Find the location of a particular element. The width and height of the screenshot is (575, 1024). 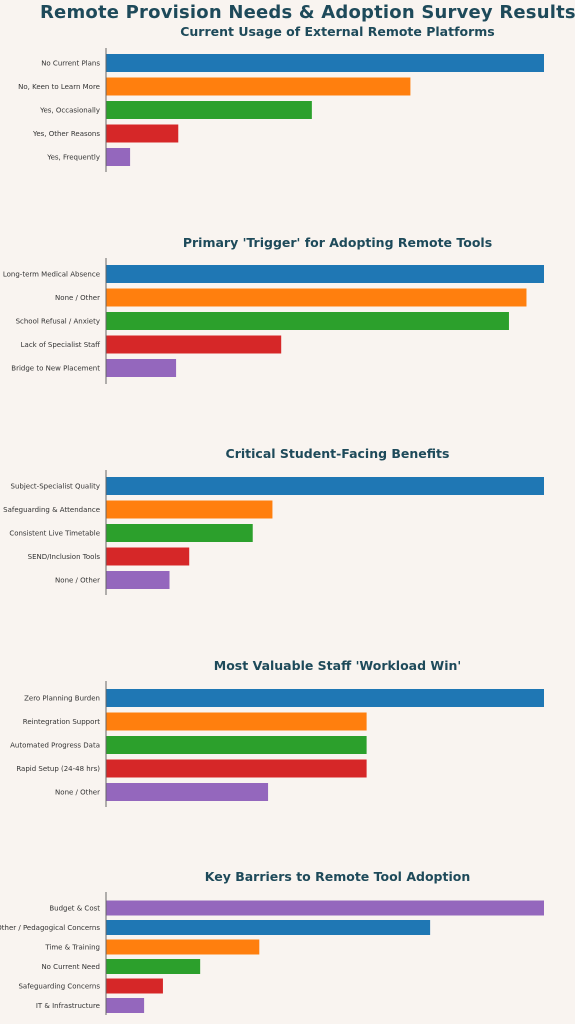

category-label: Time & Training is located at coordinates (72, 948).